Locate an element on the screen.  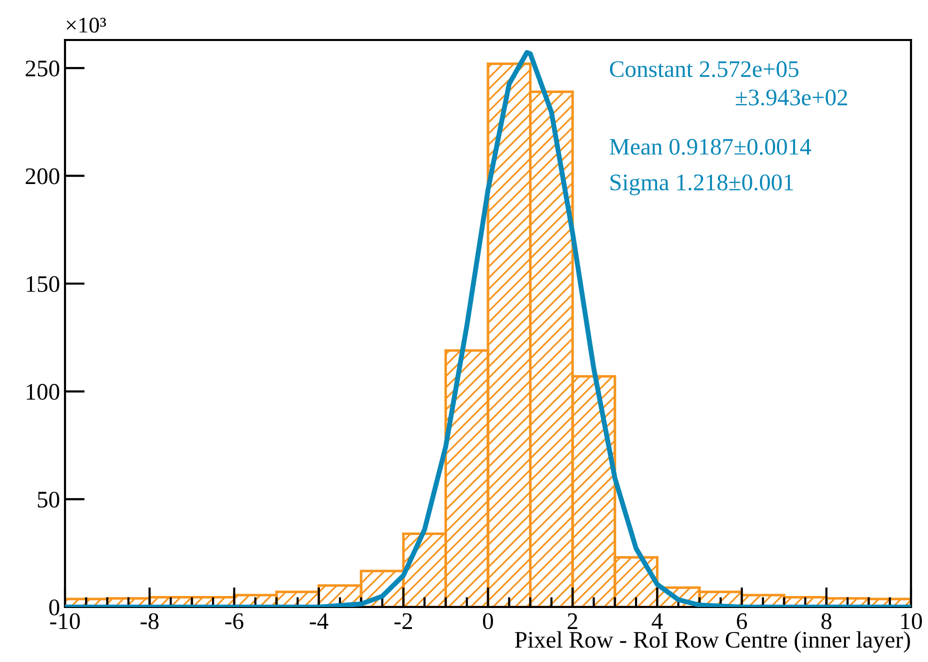
x-tick-label: 2 is located at coordinates (573, 621).